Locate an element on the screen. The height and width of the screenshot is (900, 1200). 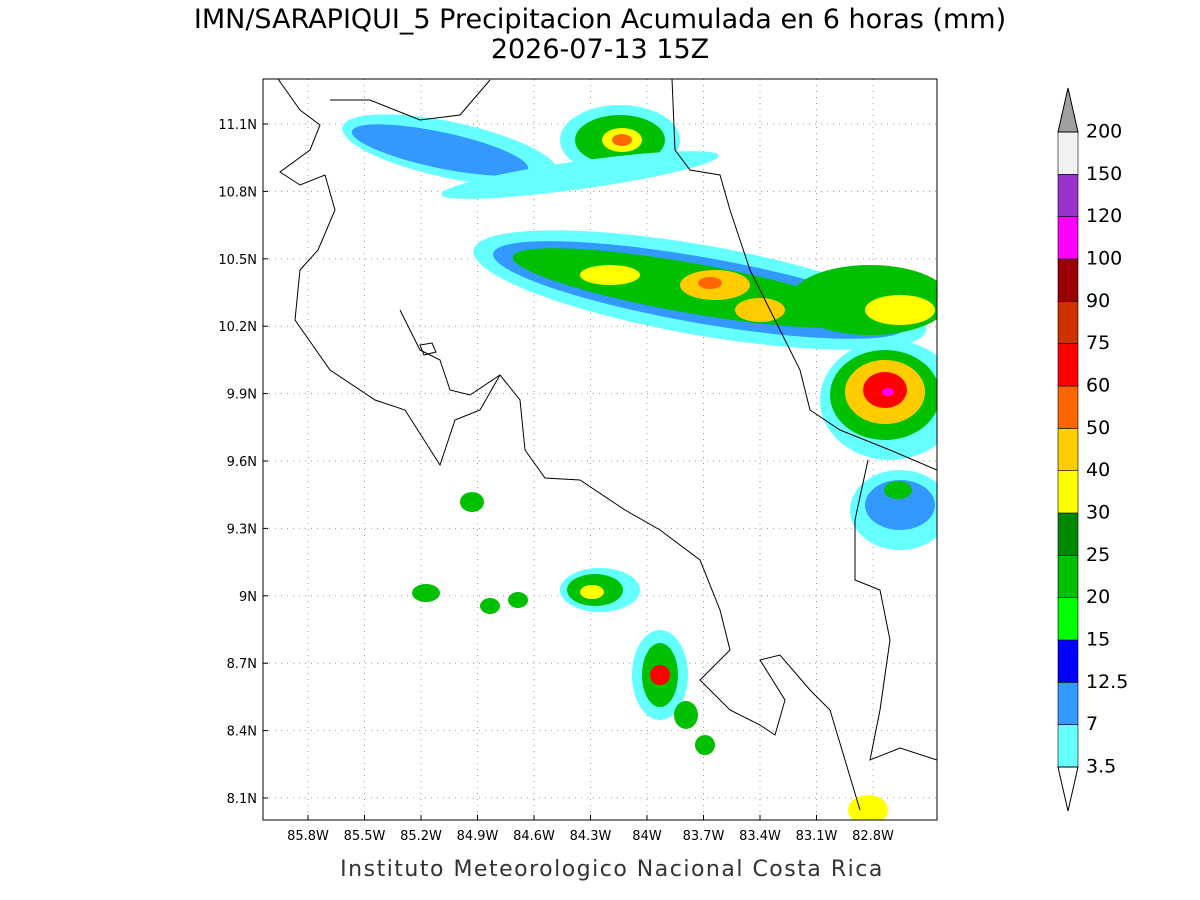
colorbar-label: 3.5 is located at coordinates (1101, 767).